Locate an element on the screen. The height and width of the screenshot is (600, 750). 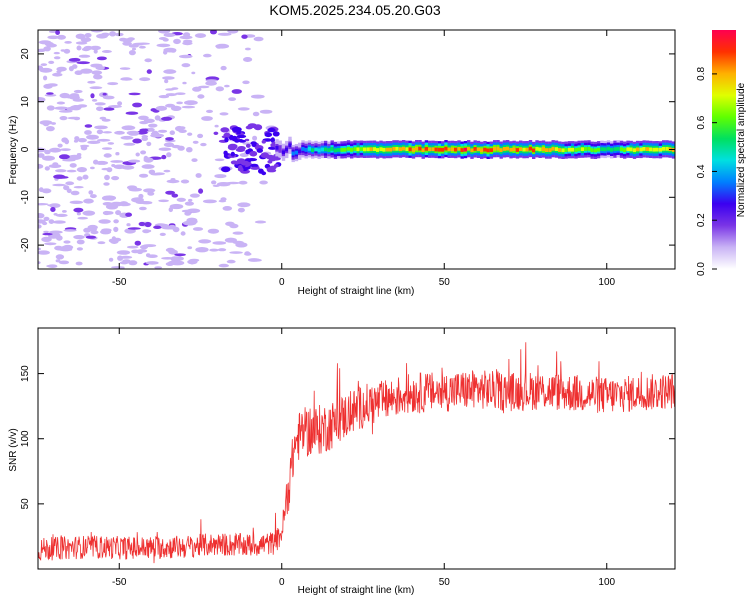
y-tick-label: 100 is located at coordinates (25, 438).